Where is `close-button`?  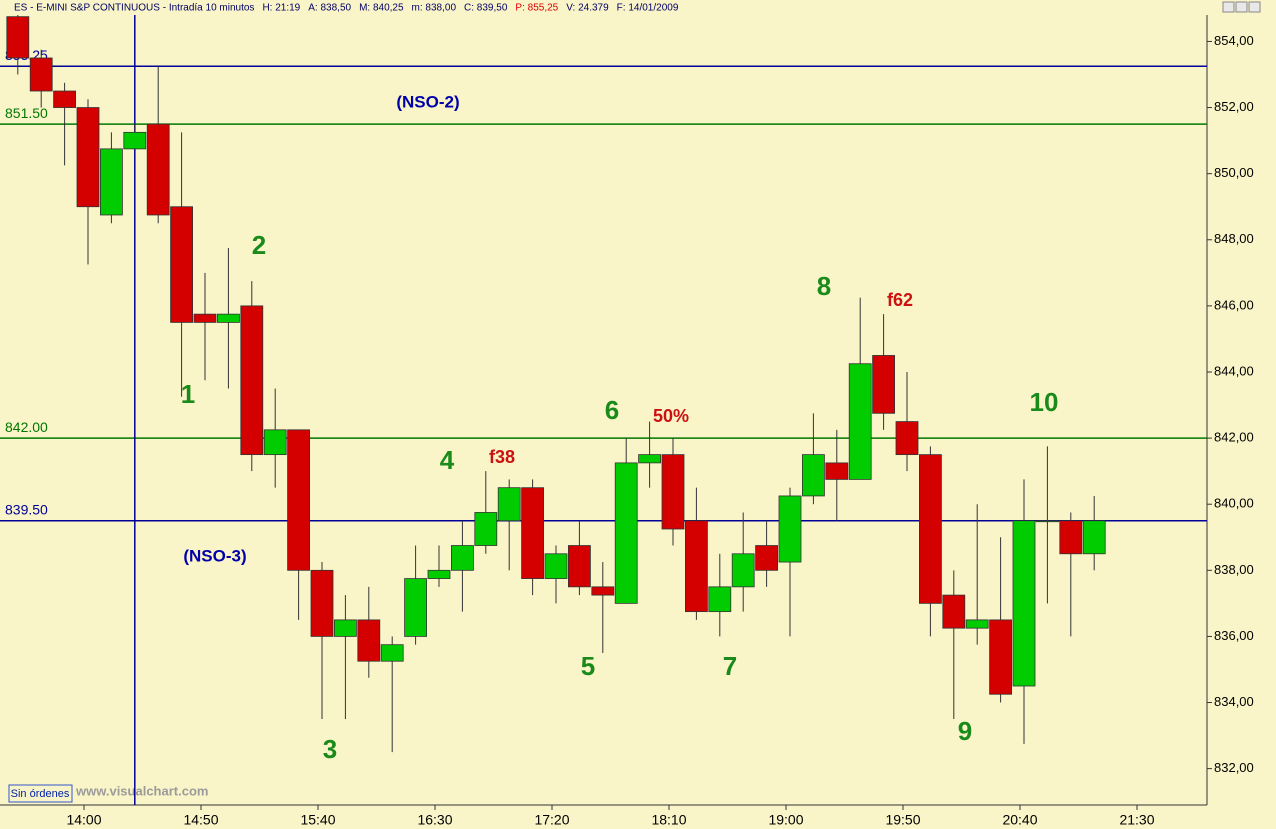 close-button is located at coordinates (1254, 7).